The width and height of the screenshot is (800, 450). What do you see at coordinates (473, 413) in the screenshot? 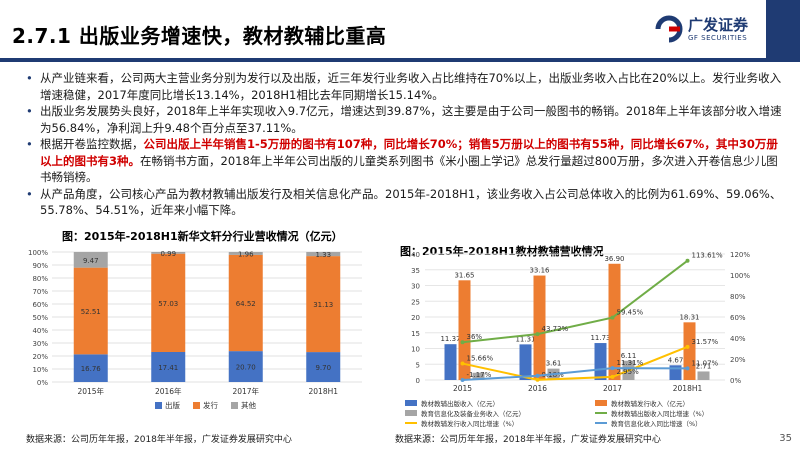
I see `legend-label: 教育信息化及装备业务收入（亿元）` at bounding box center [473, 413].